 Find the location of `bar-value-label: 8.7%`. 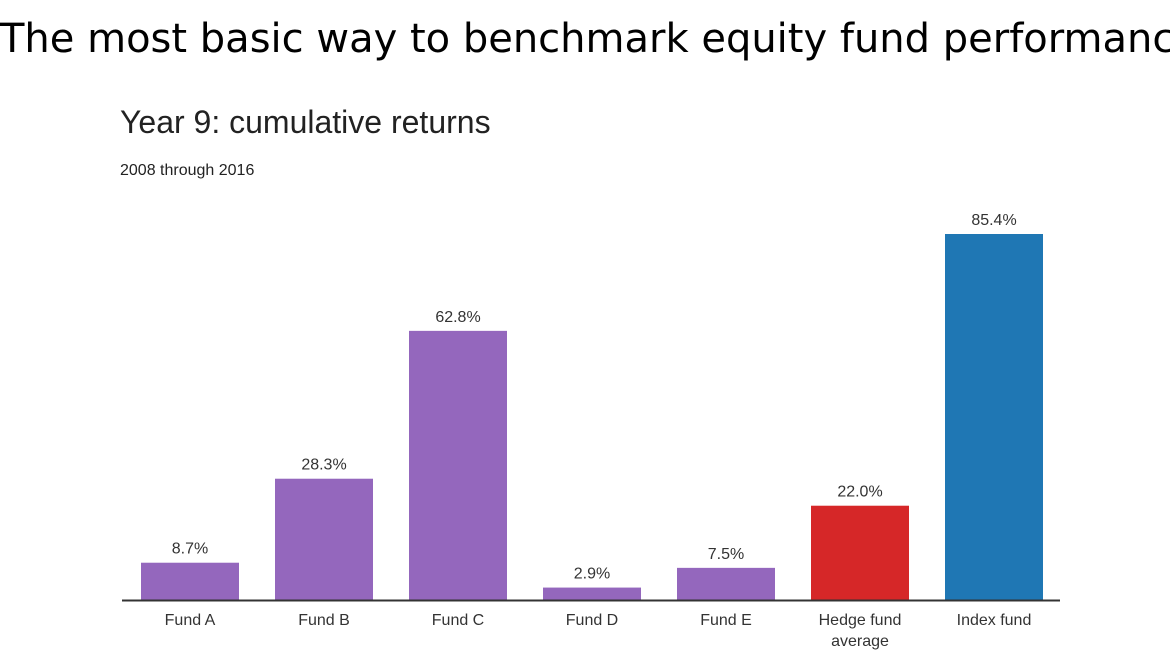

bar-value-label: 8.7% is located at coordinates (190, 549).